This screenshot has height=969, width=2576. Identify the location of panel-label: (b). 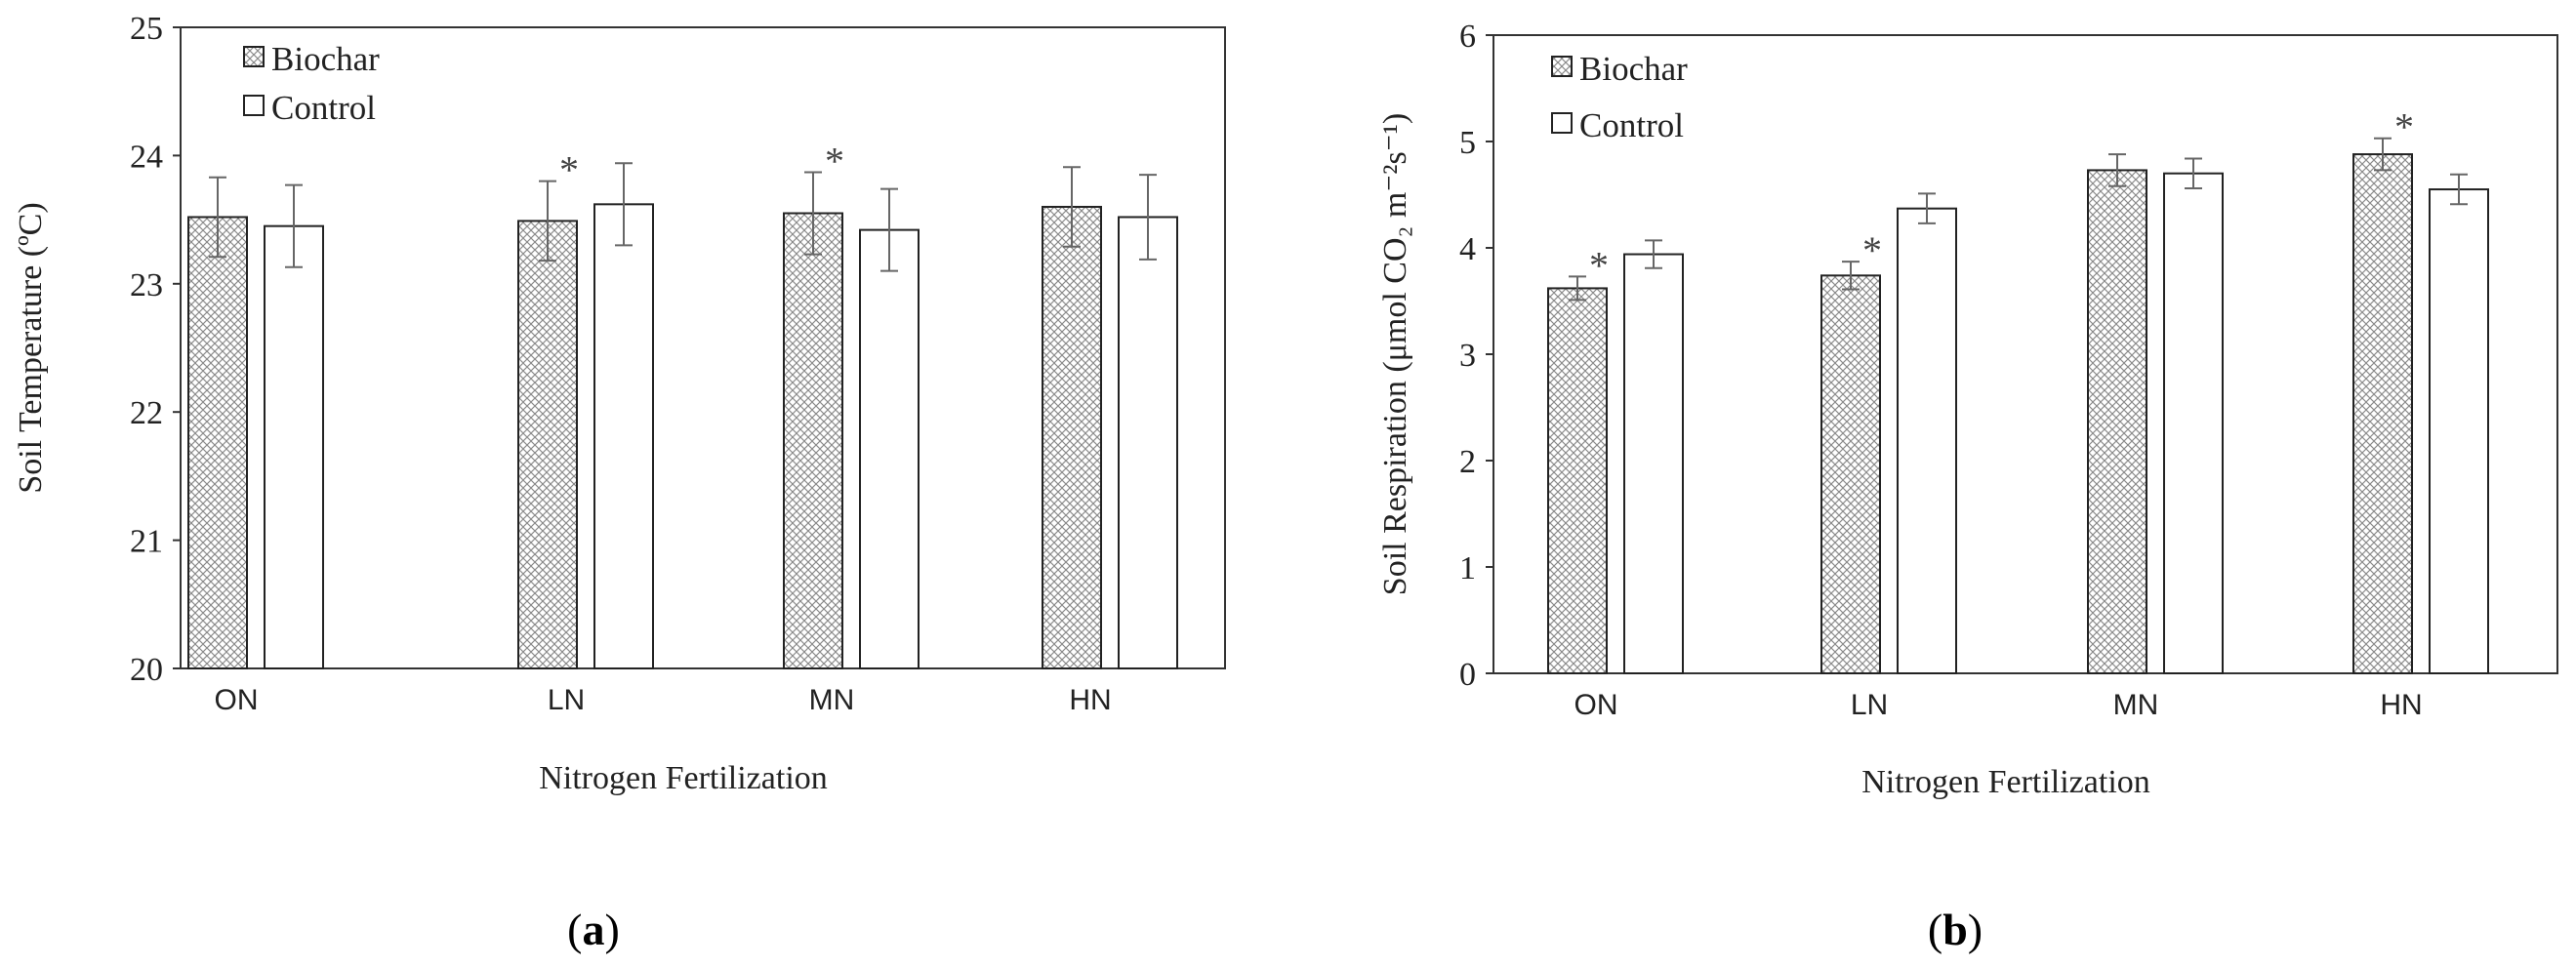
(1955, 930).